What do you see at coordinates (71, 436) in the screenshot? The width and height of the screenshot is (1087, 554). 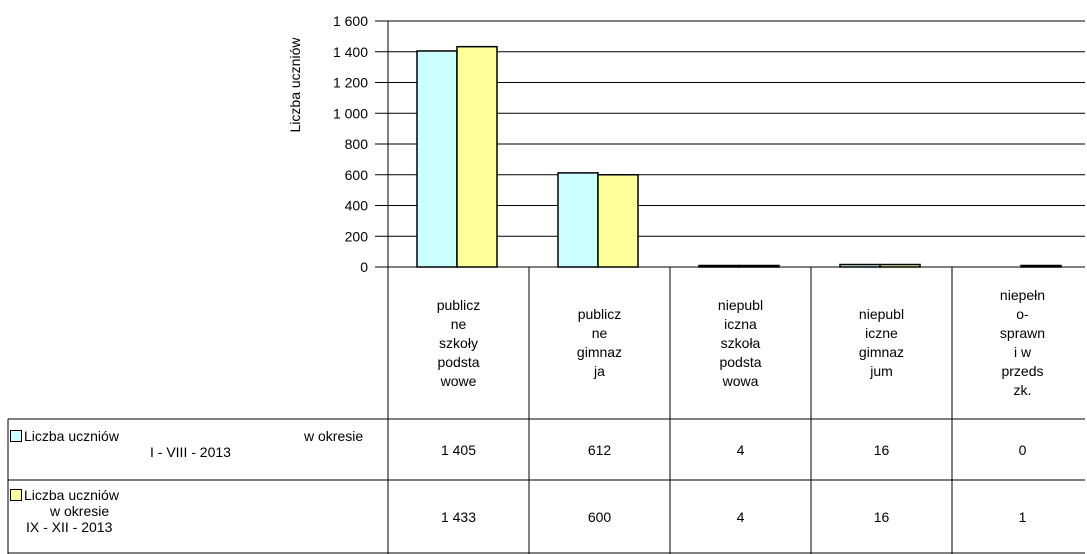 I see `series-1-name-line1: Liczba uczniów` at bounding box center [71, 436].